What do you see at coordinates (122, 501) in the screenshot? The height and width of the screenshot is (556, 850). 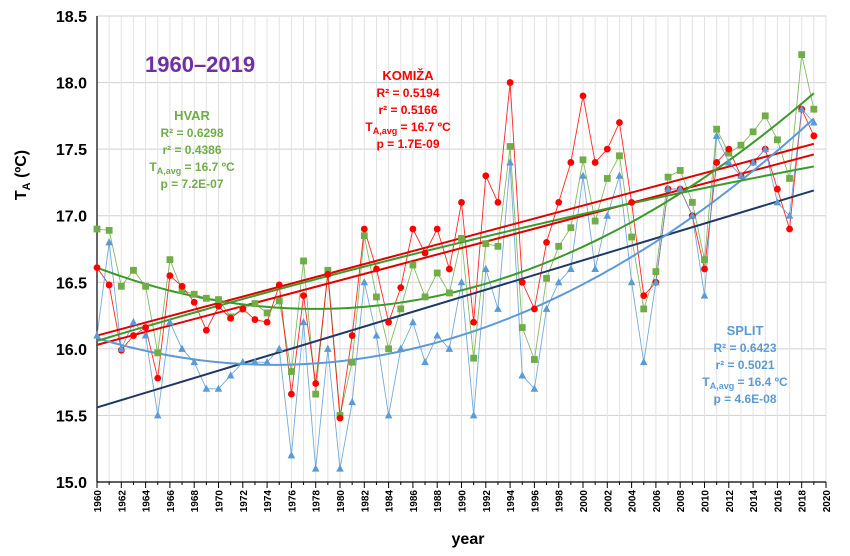 I see `x-tick-label-1: 1962` at bounding box center [122, 501].